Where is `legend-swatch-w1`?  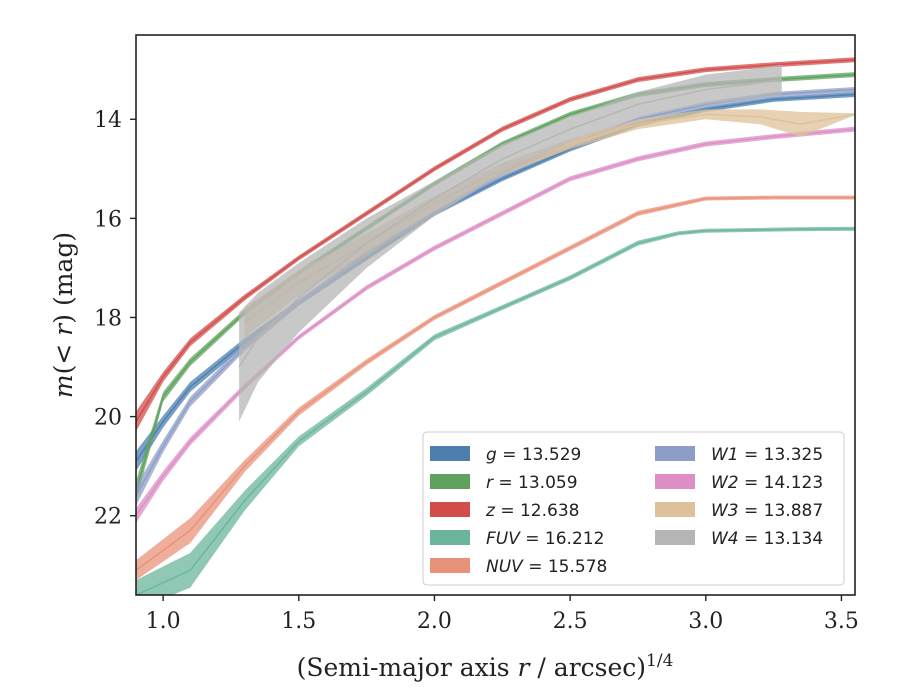
legend-swatch-w1 is located at coordinates (675, 453).